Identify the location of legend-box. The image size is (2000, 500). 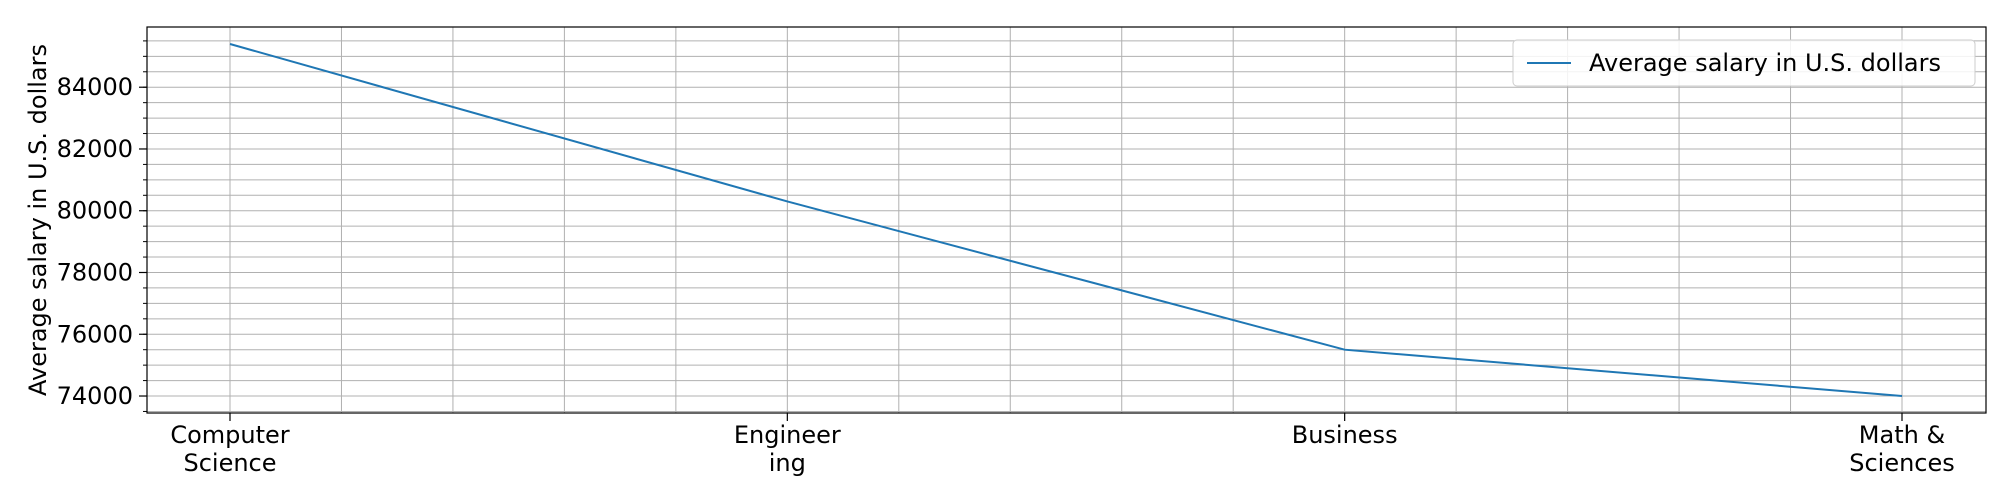
(1744, 63).